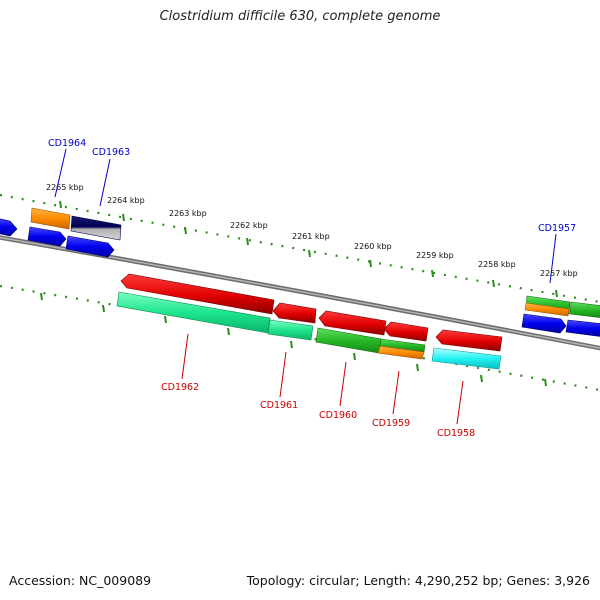  Describe the element at coordinates (279, 405) in the screenshot. I see `gene-label-cd1961: CD1961` at that location.